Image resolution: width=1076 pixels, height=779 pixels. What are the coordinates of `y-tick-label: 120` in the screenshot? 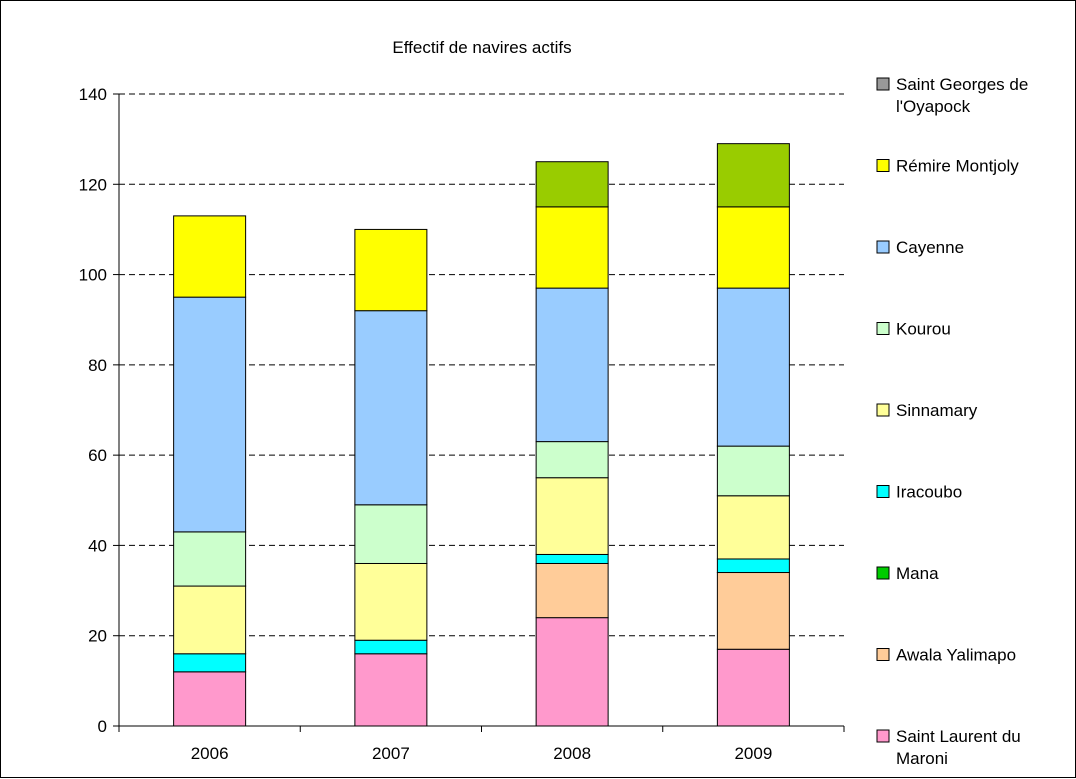 It's located at (93, 184).